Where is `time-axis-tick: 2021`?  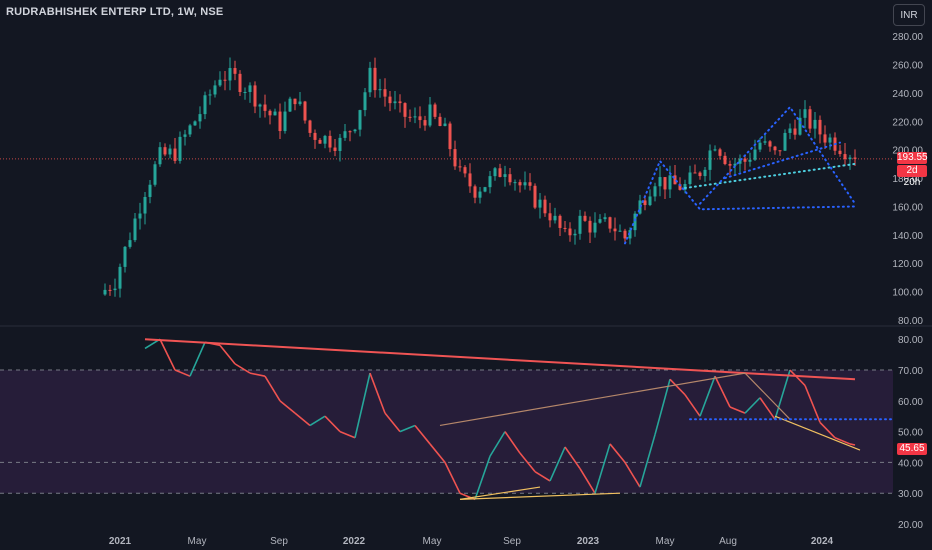
time-axis-tick: 2021 is located at coordinates (120, 541).